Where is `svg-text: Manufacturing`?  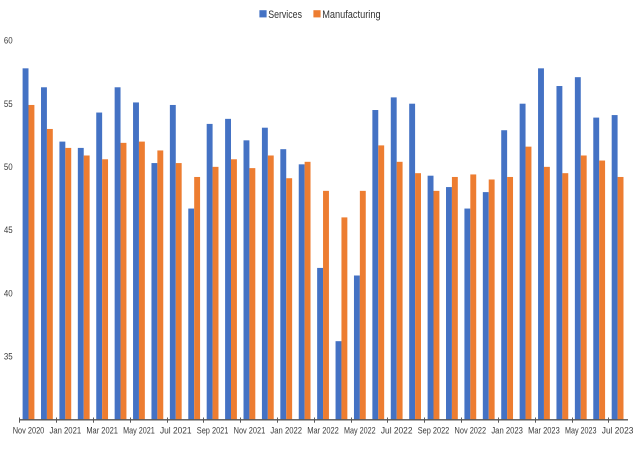
svg-text: Manufacturing is located at coordinates (351, 15).